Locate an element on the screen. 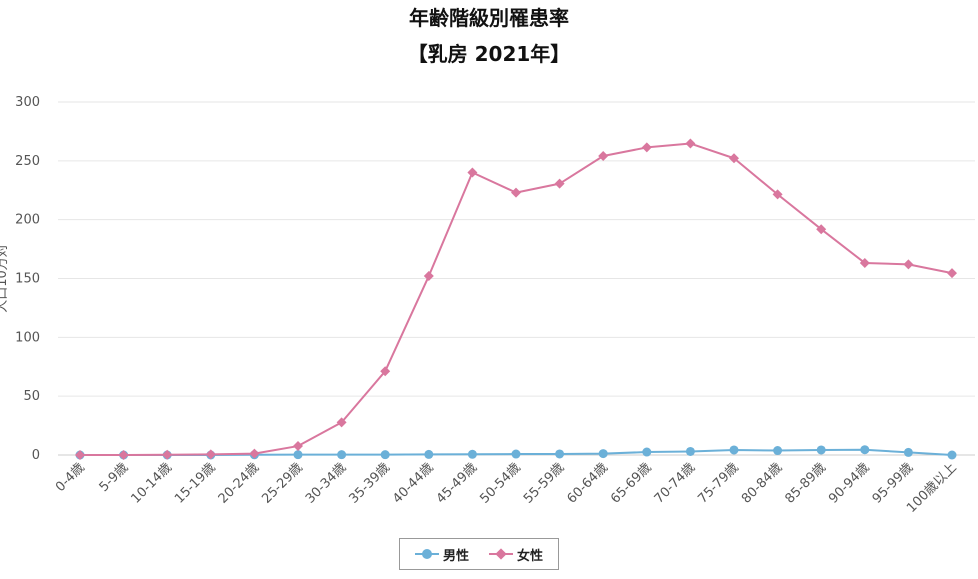  legend-item-male: 男性 is located at coordinates (441, 554).